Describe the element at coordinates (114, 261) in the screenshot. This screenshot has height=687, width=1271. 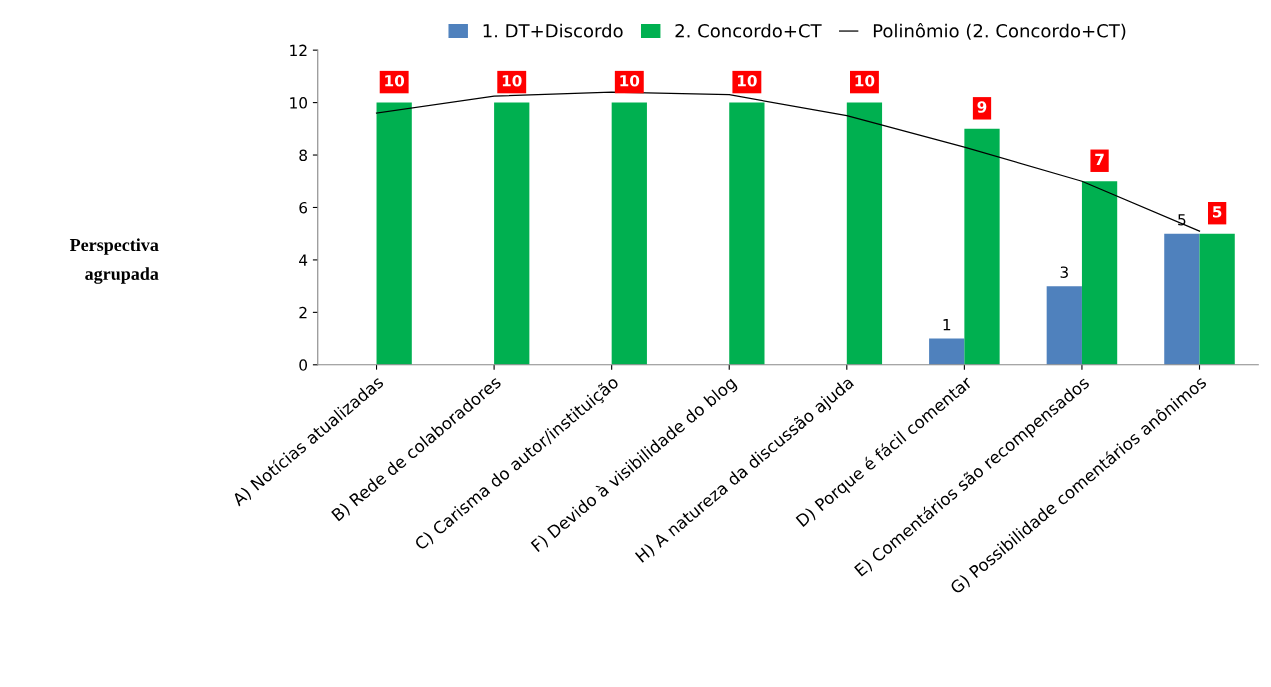
I see `y-axis-title: Perspectiva agrupada` at that location.